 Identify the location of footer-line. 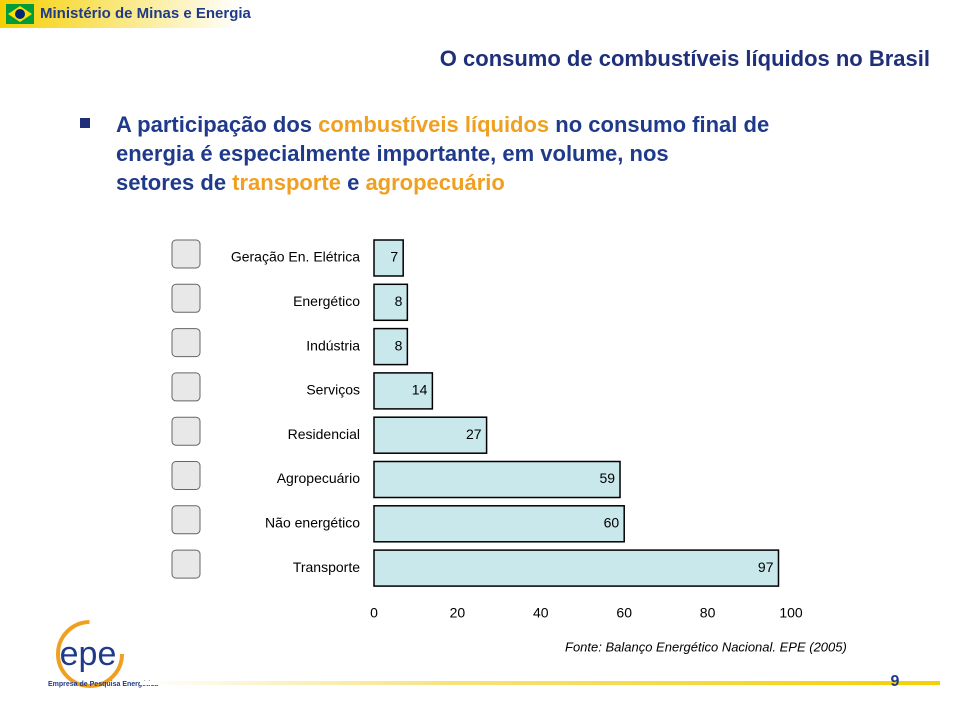
(540, 683).